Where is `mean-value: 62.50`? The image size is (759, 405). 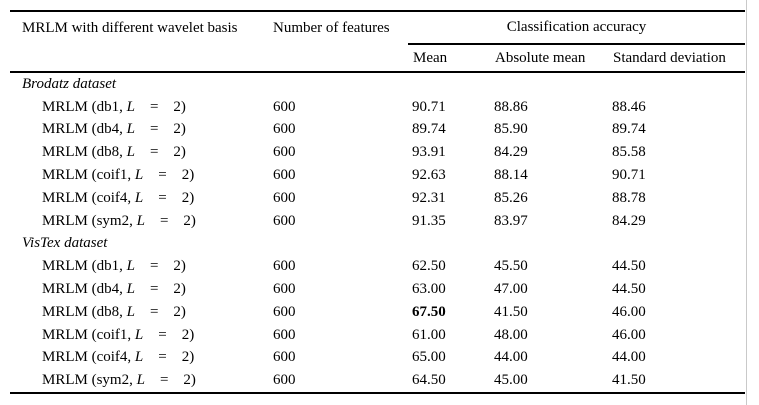
mean-value: 62.50 is located at coordinates (429, 266).